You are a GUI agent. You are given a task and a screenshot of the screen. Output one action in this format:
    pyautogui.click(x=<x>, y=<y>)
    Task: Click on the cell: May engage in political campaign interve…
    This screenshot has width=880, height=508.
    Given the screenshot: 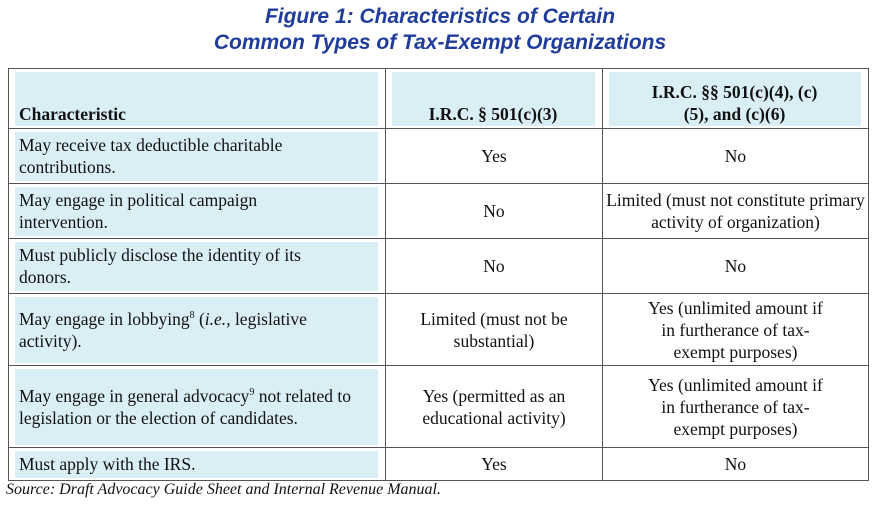 What is the action you would take?
    pyautogui.click(x=197, y=211)
    